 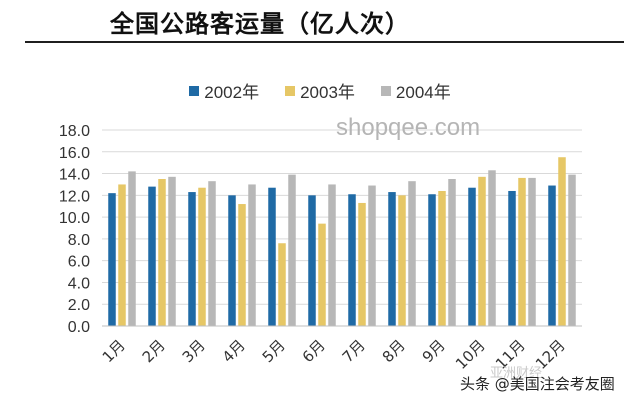 I want to click on y-tick-label: 18.0, so click(x=74, y=131).